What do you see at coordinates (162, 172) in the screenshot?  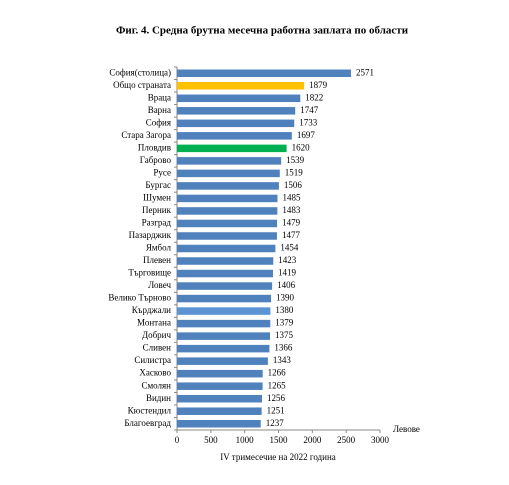 I see `y-tick-label: Русе` at bounding box center [162, 172].